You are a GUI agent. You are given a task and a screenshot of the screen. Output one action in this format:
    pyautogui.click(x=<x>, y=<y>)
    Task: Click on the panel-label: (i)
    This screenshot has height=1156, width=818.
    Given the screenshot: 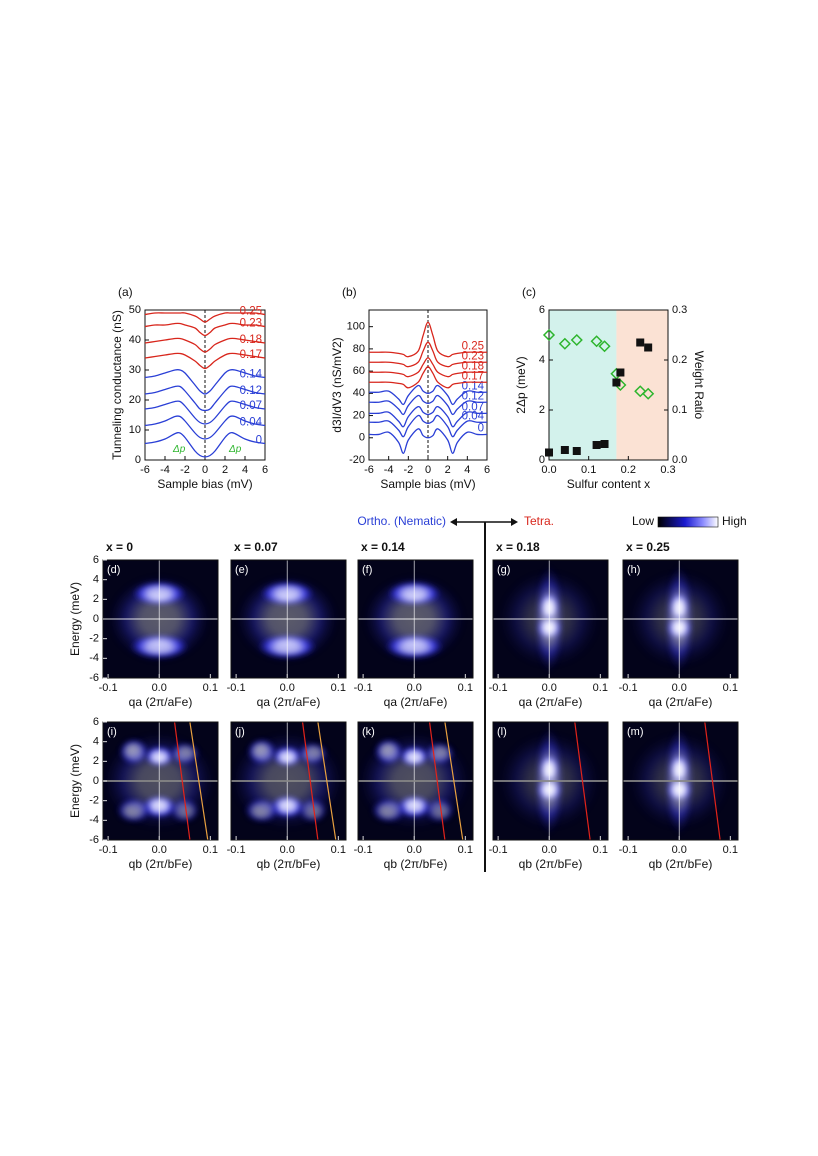 What is the action you would take?
    pyautogui.click(x=112, y=732)
    